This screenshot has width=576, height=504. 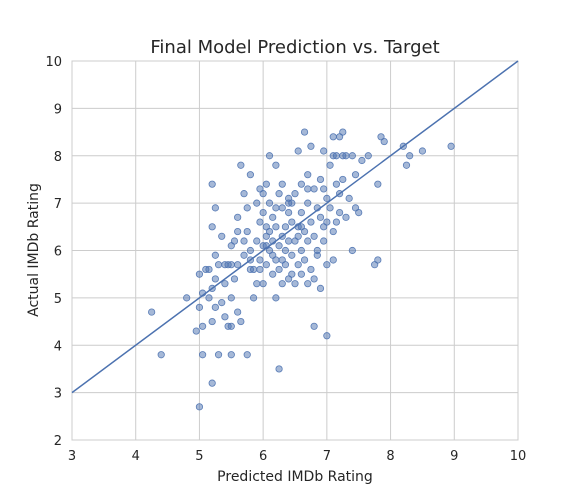 I want to click on y-tick-label: 8, so click(x=58, y=157).